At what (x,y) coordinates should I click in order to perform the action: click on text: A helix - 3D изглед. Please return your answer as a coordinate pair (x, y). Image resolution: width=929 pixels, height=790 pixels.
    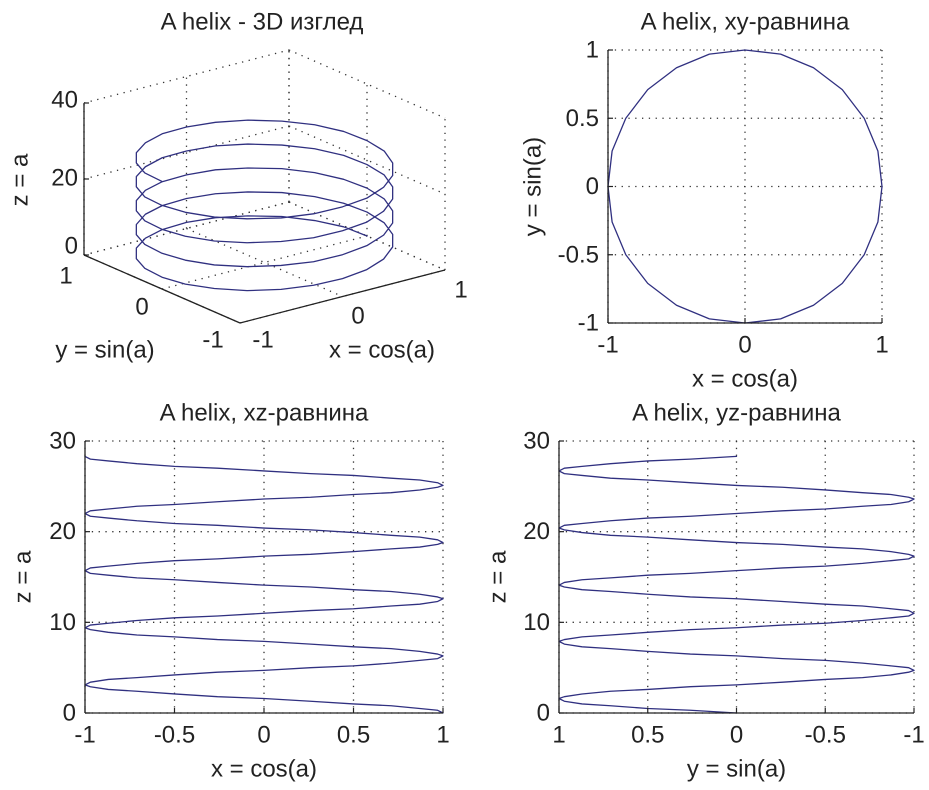
    Looking at the image, I should click on (262, 22).